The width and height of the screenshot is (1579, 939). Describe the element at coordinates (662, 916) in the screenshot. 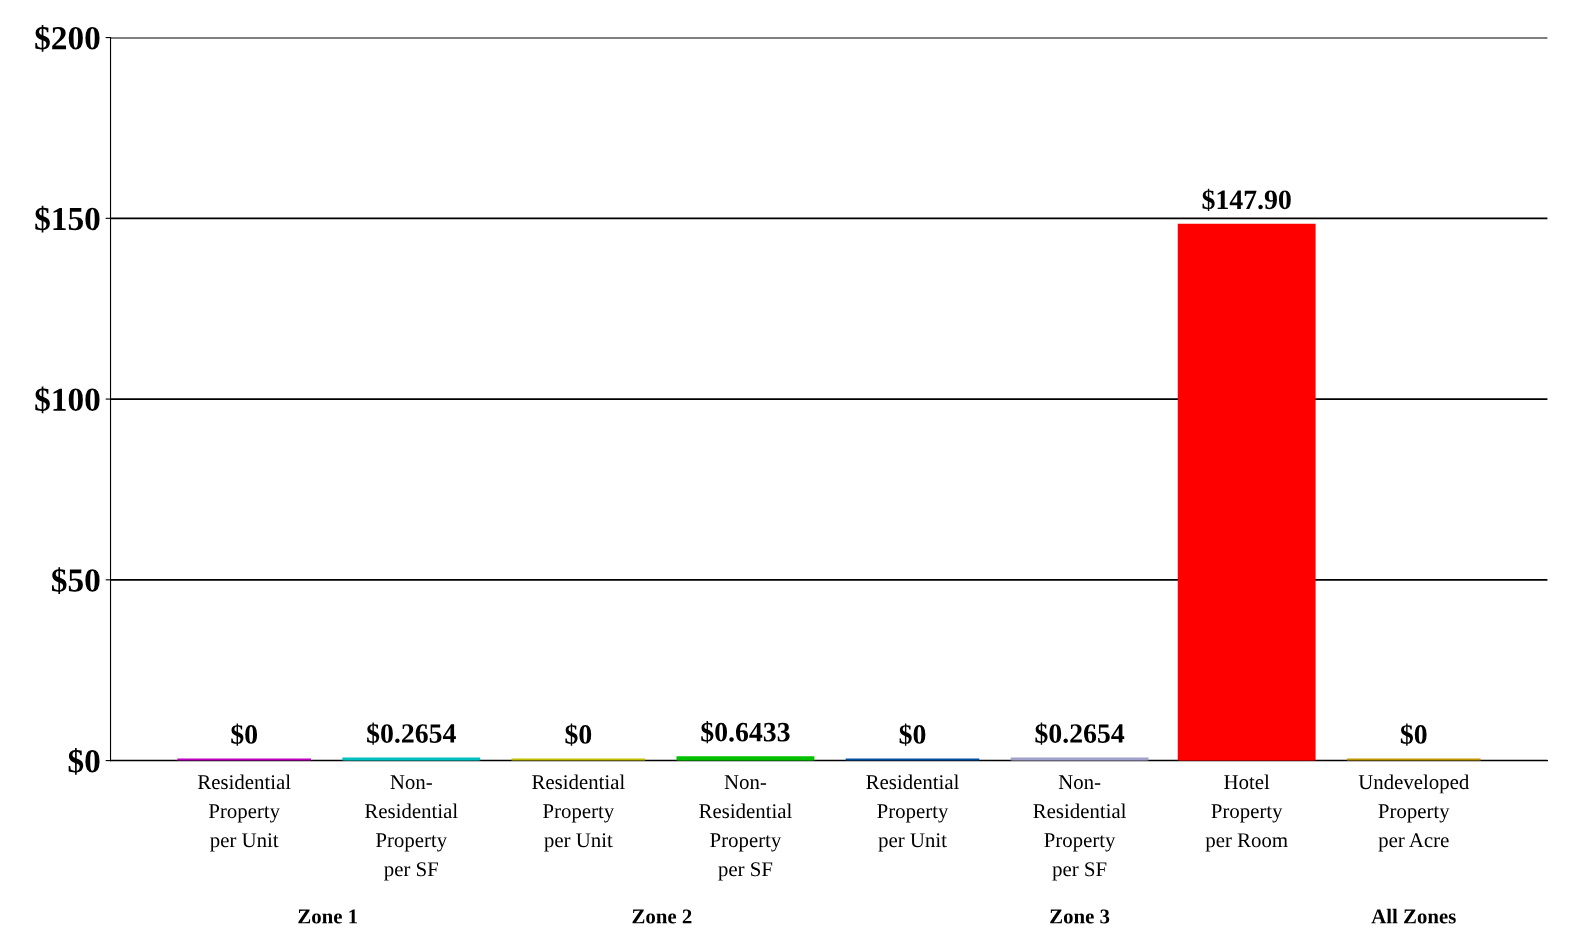

I see `text: Zone 2` at that location.